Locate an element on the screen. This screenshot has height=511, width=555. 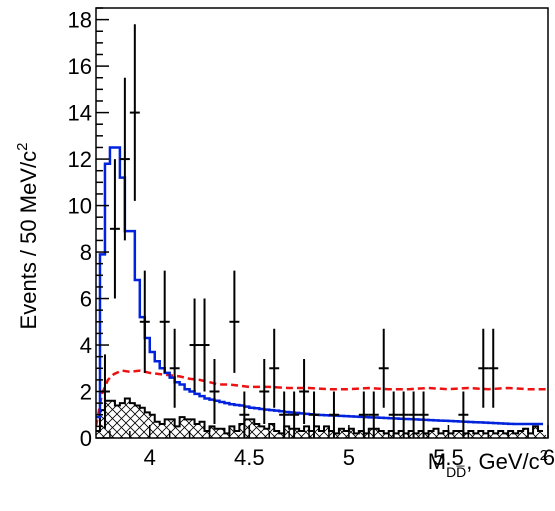
y-axis-title: Events / 50 MeV/c2 is located at coordinates (27, 236).